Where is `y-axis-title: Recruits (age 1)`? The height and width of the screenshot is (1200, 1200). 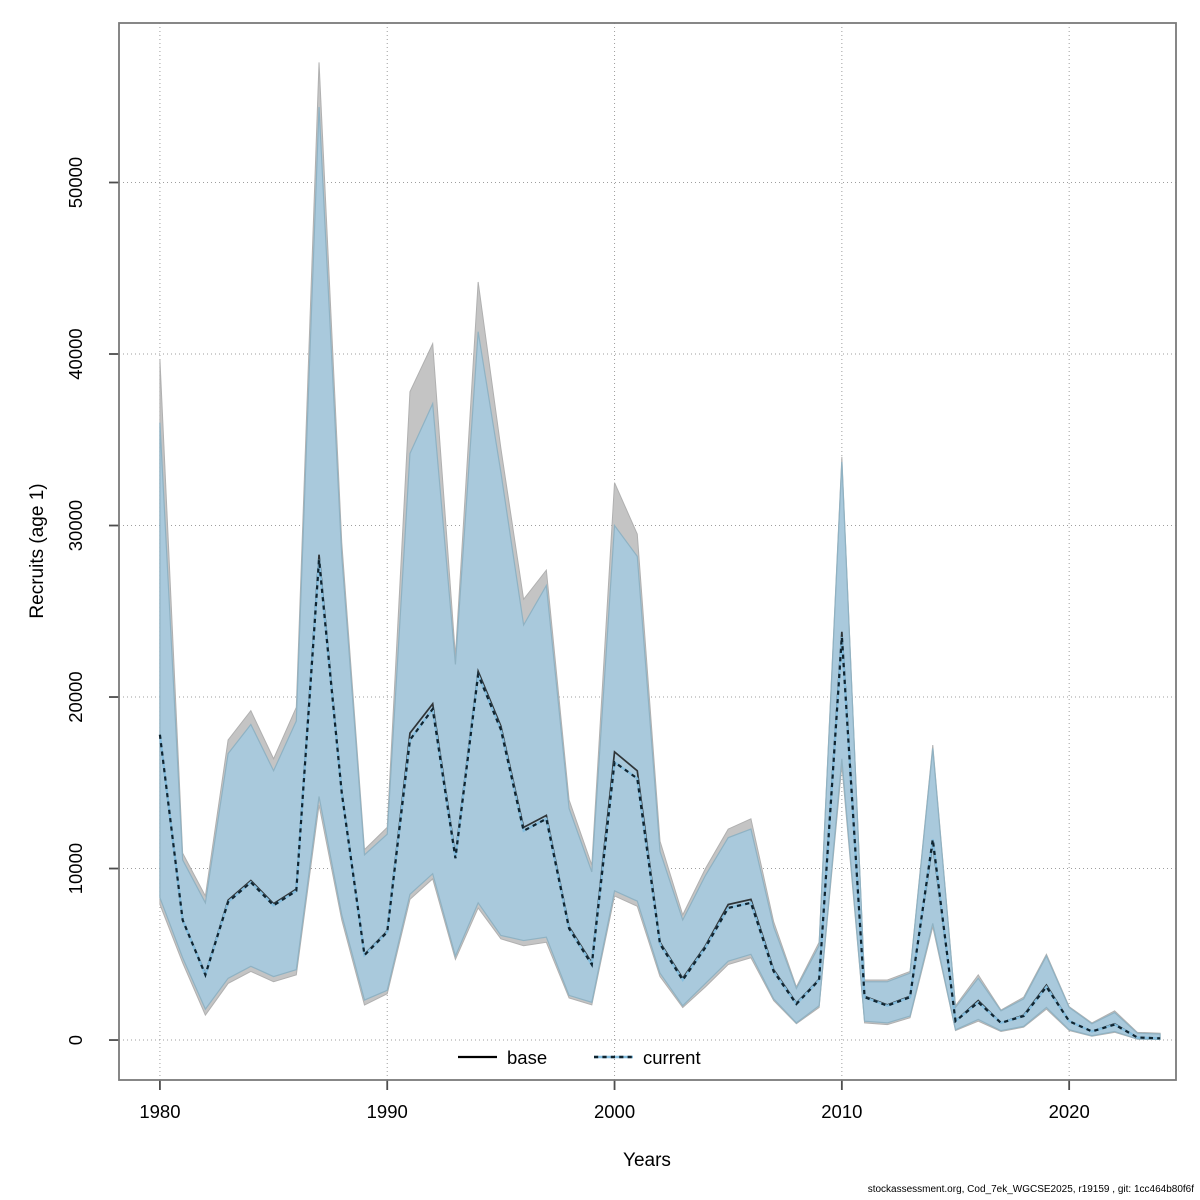 y-axis-title: Recruits (age 1) is located at coordinates (37, 550).